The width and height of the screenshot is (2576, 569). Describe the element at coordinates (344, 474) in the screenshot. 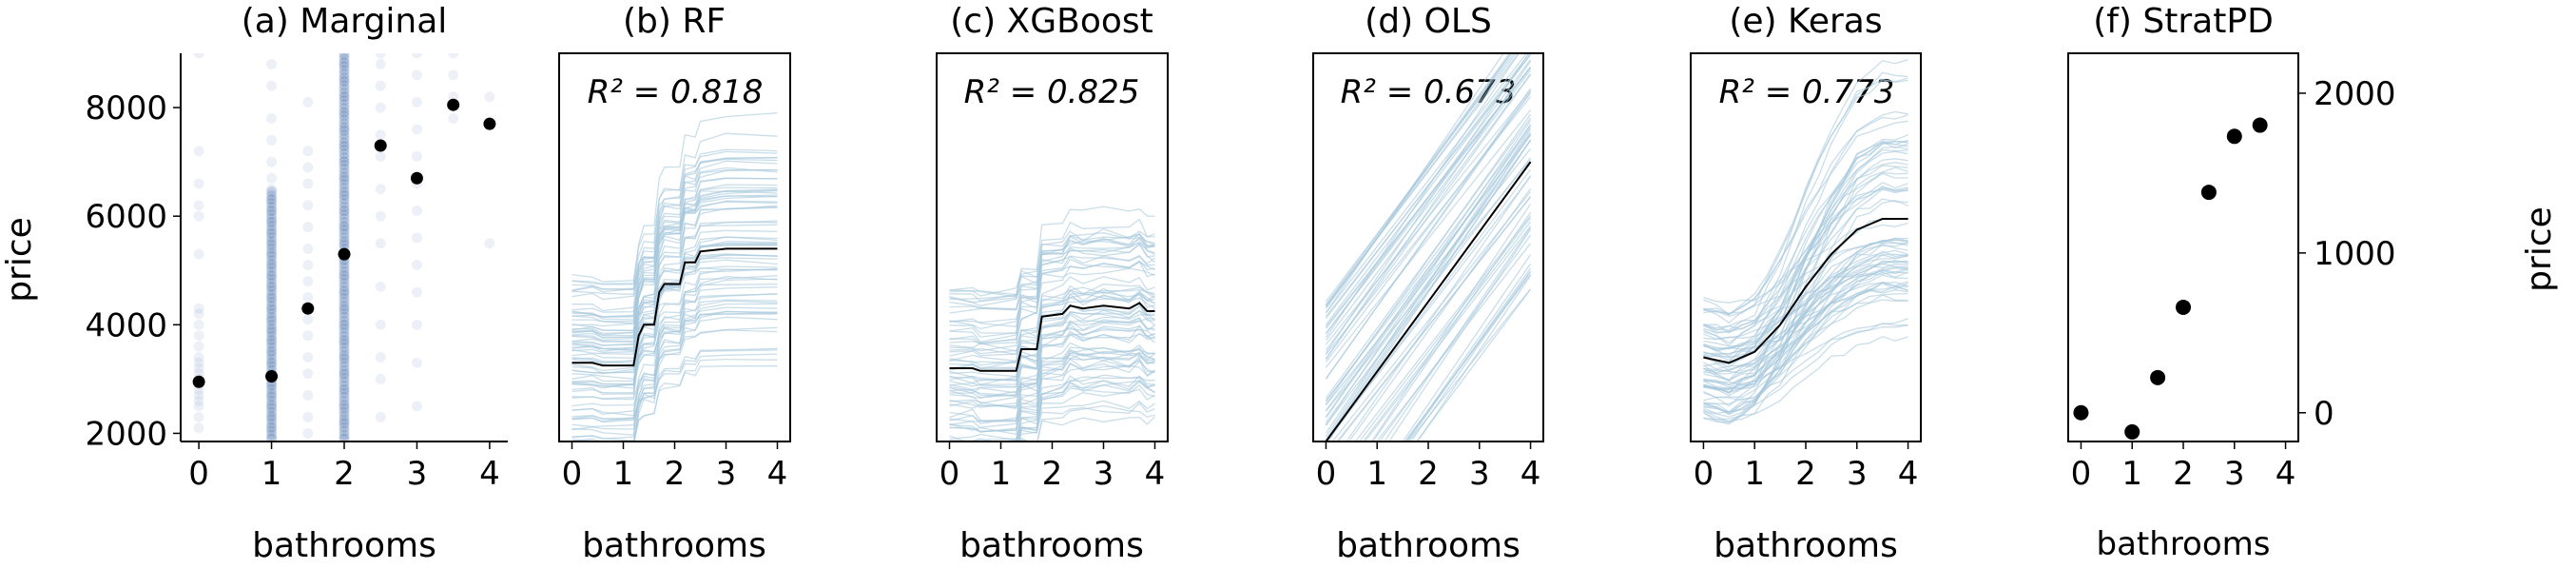

I see `xtick-label-a-2: 2` at that location.